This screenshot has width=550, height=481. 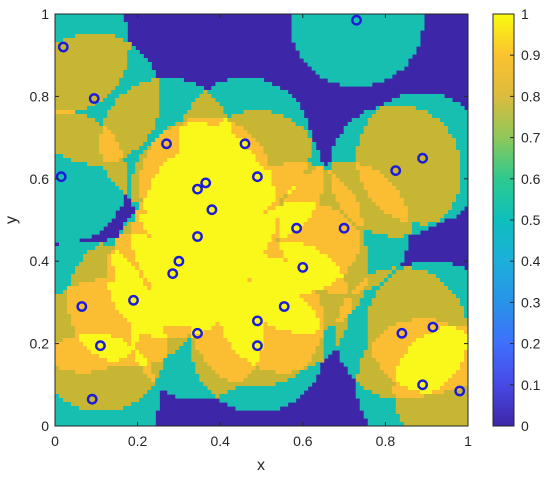 I want to click on colorbar-tick-label: 0.9, so click(x=531, y=55).